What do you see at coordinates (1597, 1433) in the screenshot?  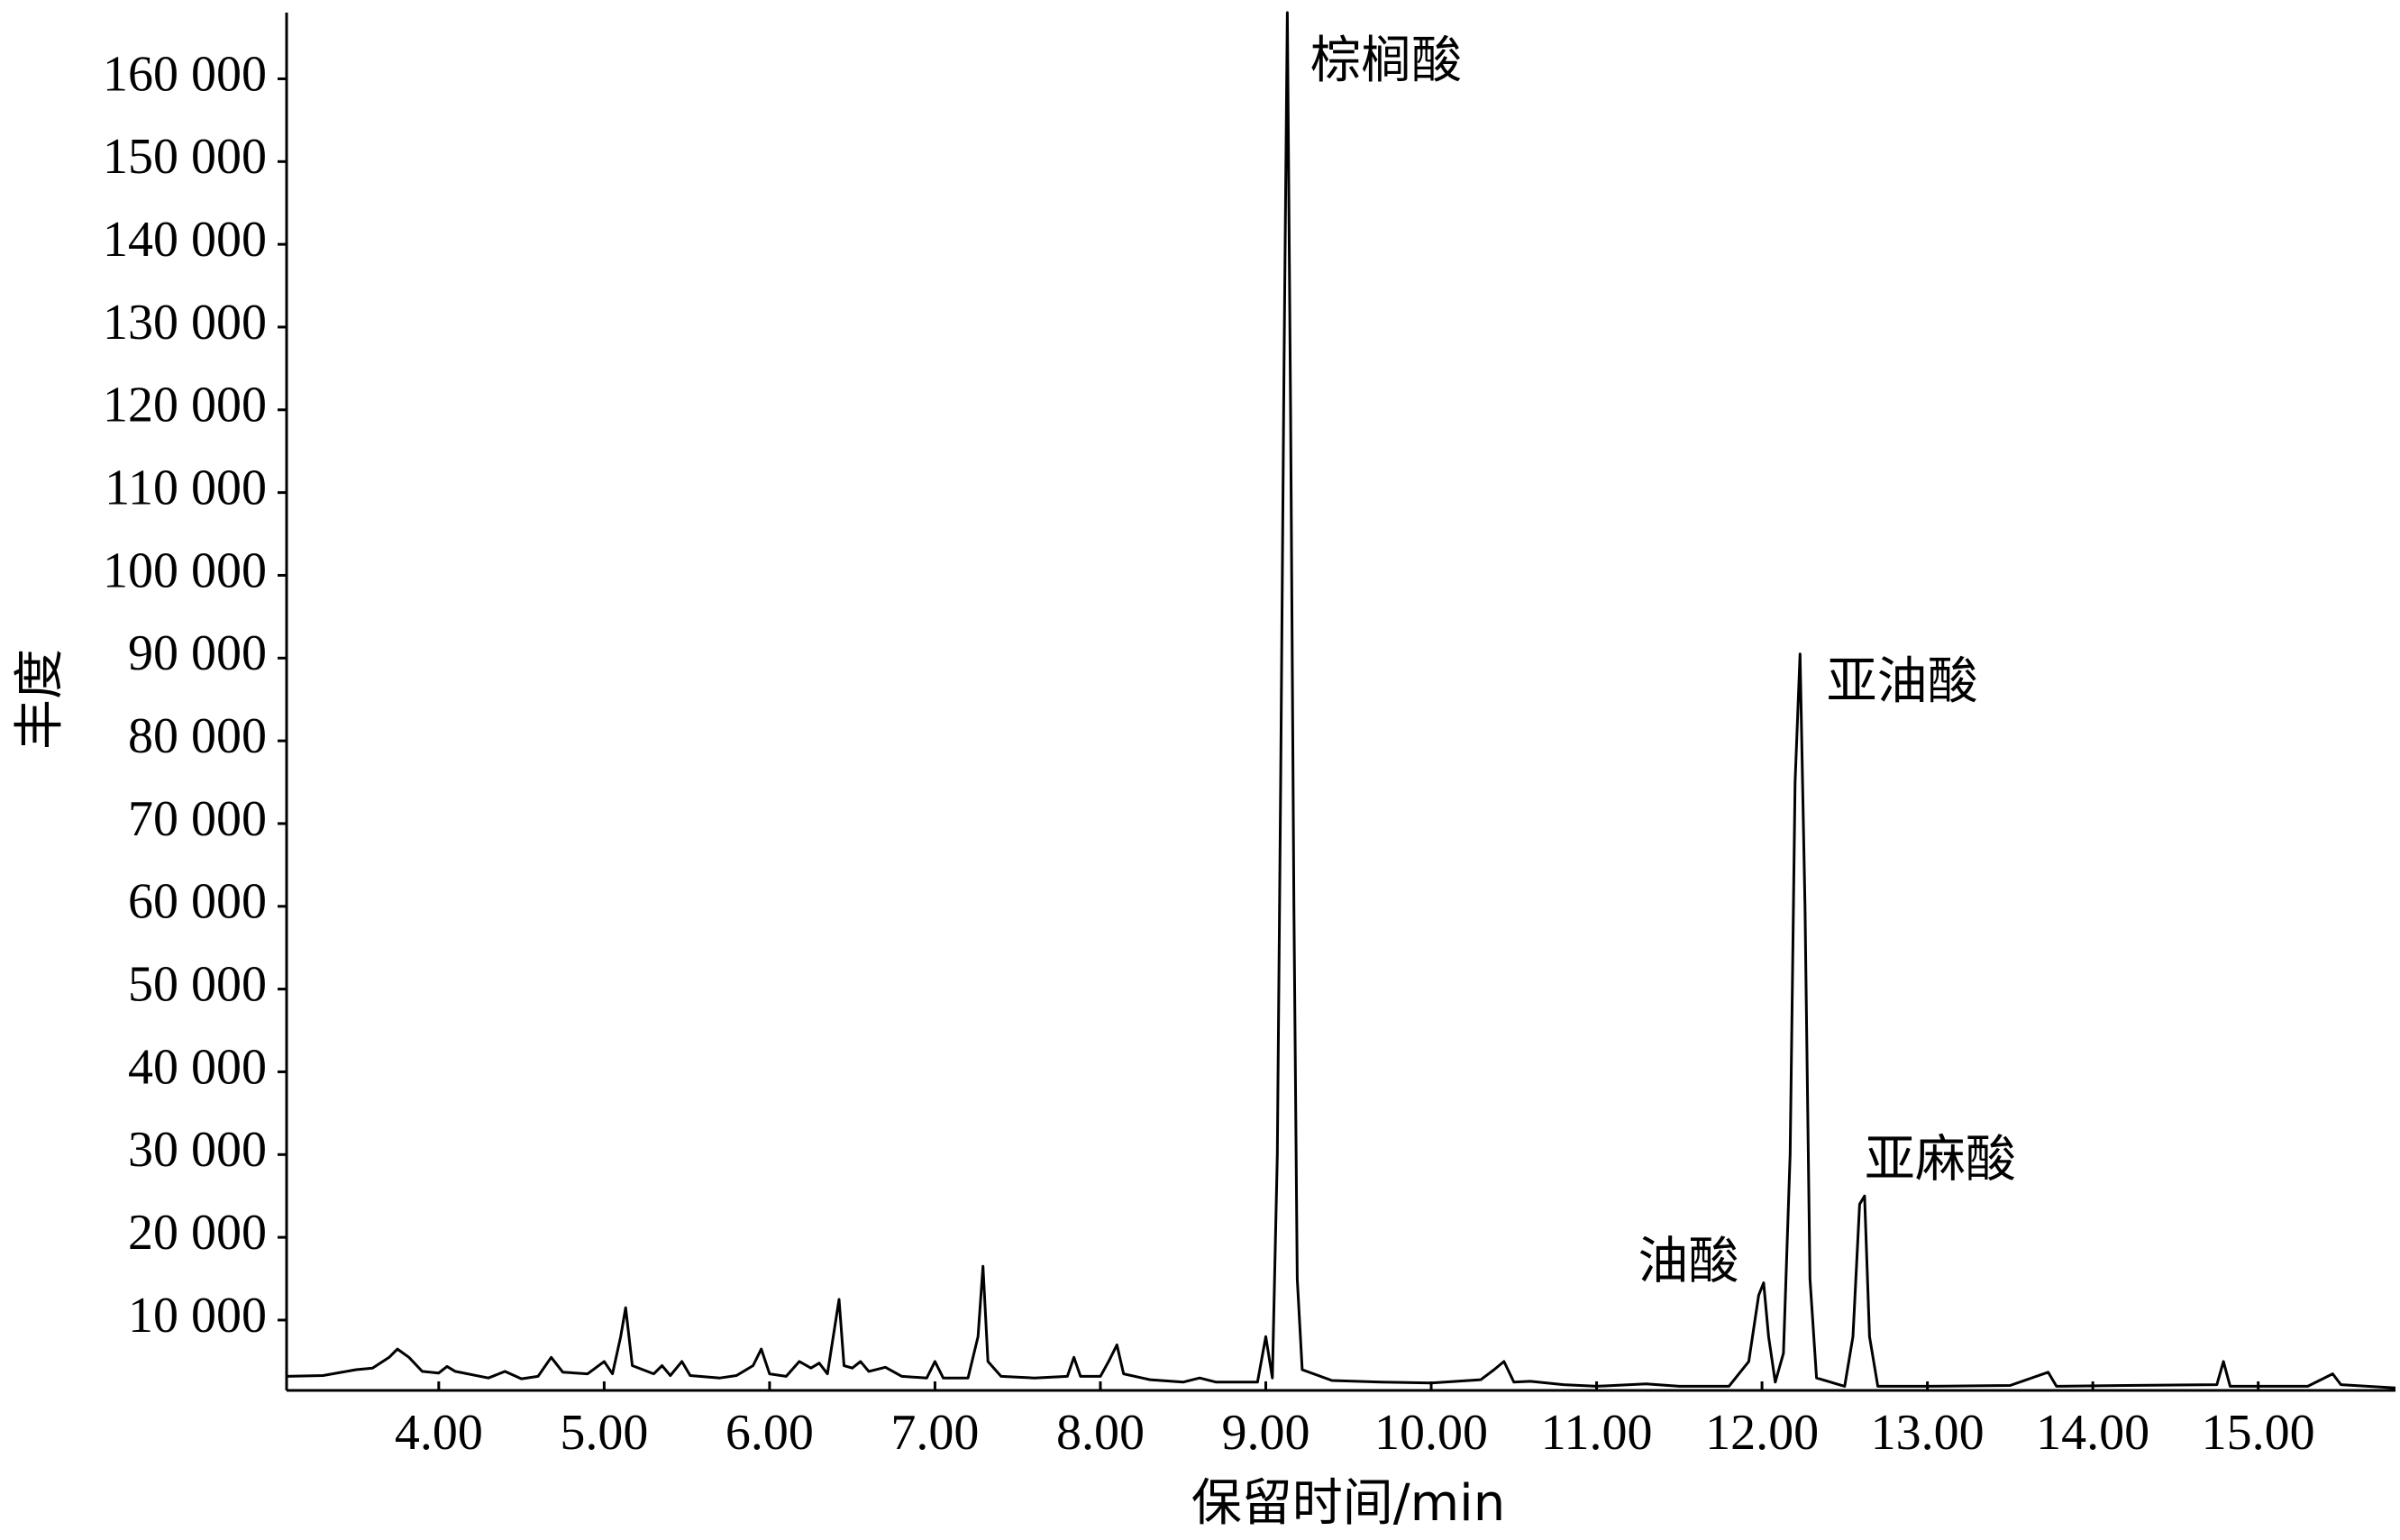 I see `x-tick-label: 11.00` at bounding box center [1597, 1433].